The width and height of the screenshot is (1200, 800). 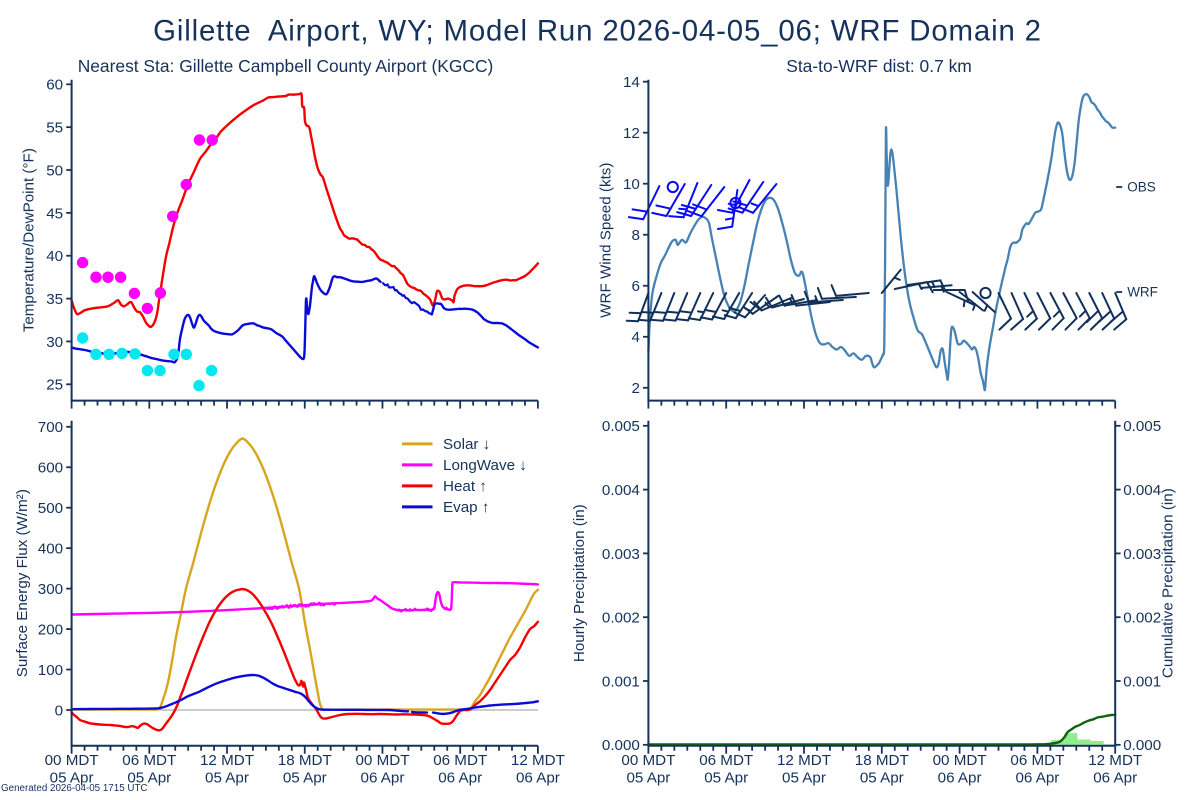 I want to click on svg-text: Evap ↑, so click(x=466, y=507).